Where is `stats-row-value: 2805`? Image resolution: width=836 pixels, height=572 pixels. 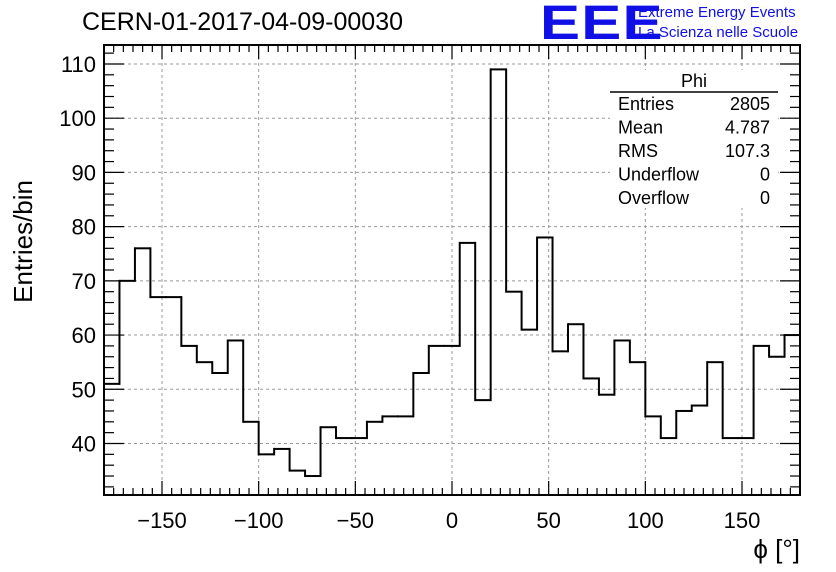
stats-row-value: 2805 is located at coordinates (750, 104).